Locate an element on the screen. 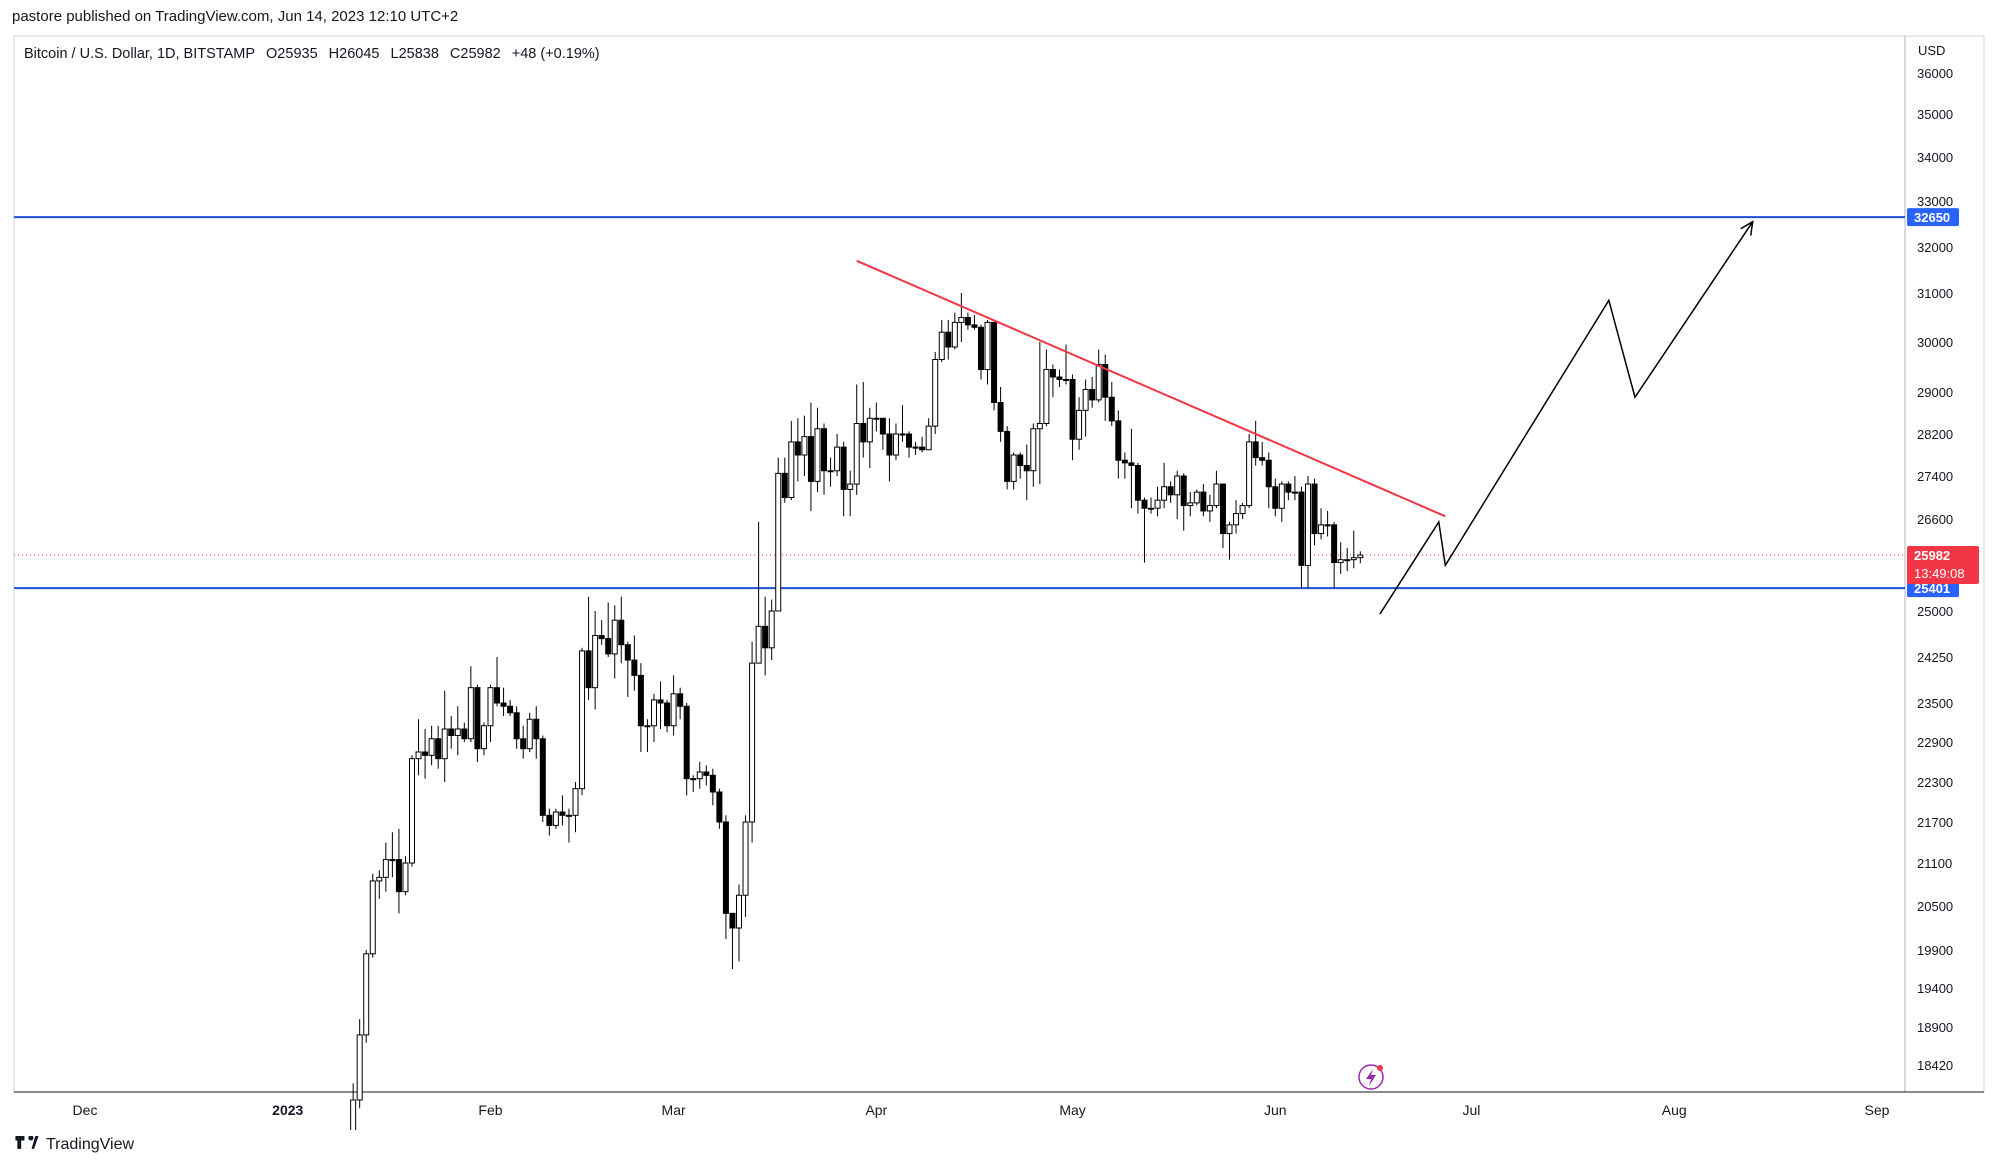 The width and height of the screenshot is (1997, 1171). last-price-badge is located at coordinates (1943, 565).